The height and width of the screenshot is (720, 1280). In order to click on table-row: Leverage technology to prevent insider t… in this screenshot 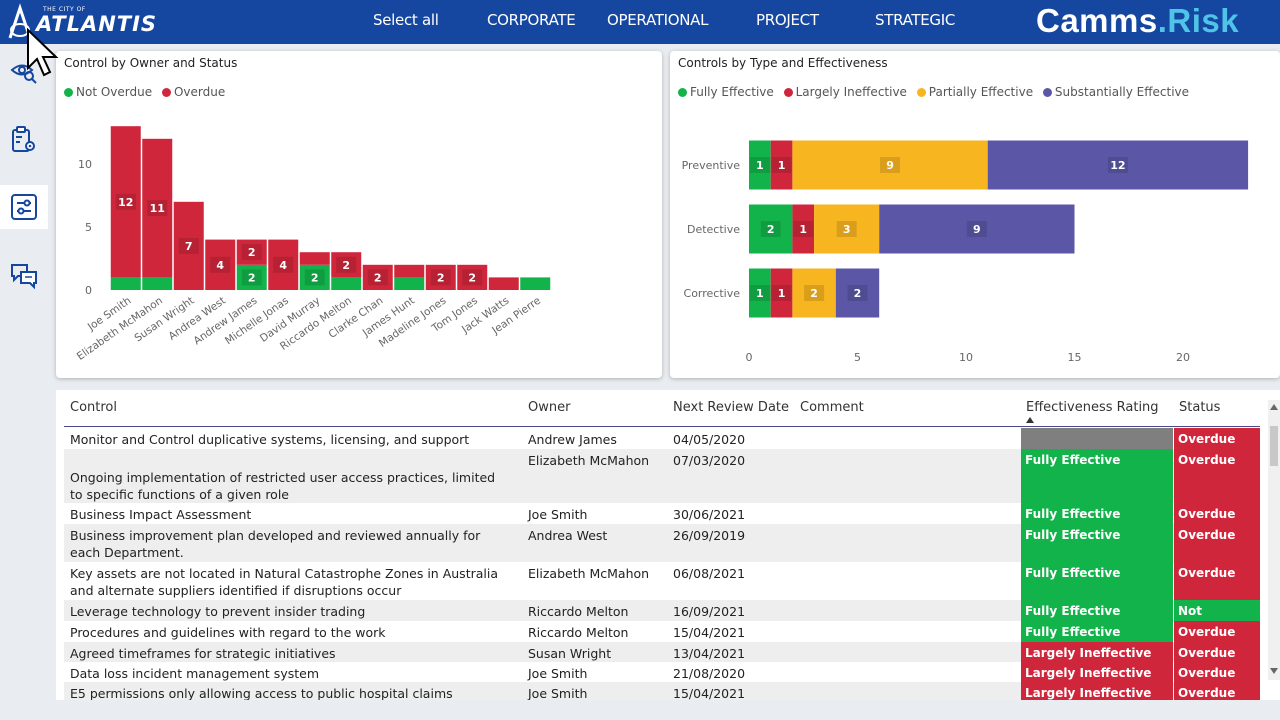, I will do `click(662, 617)`.